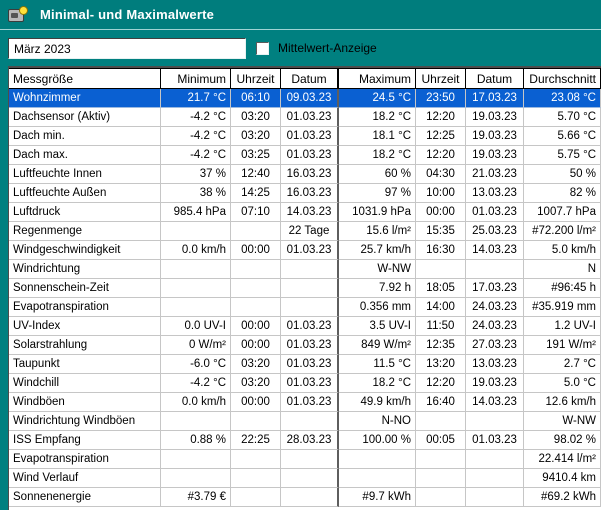 Image resolution: width=601 pixels, height=510 pixels. Describe the element at coordinates (495, 78) in the screenshot. I see `column-header: Datum` at that location.